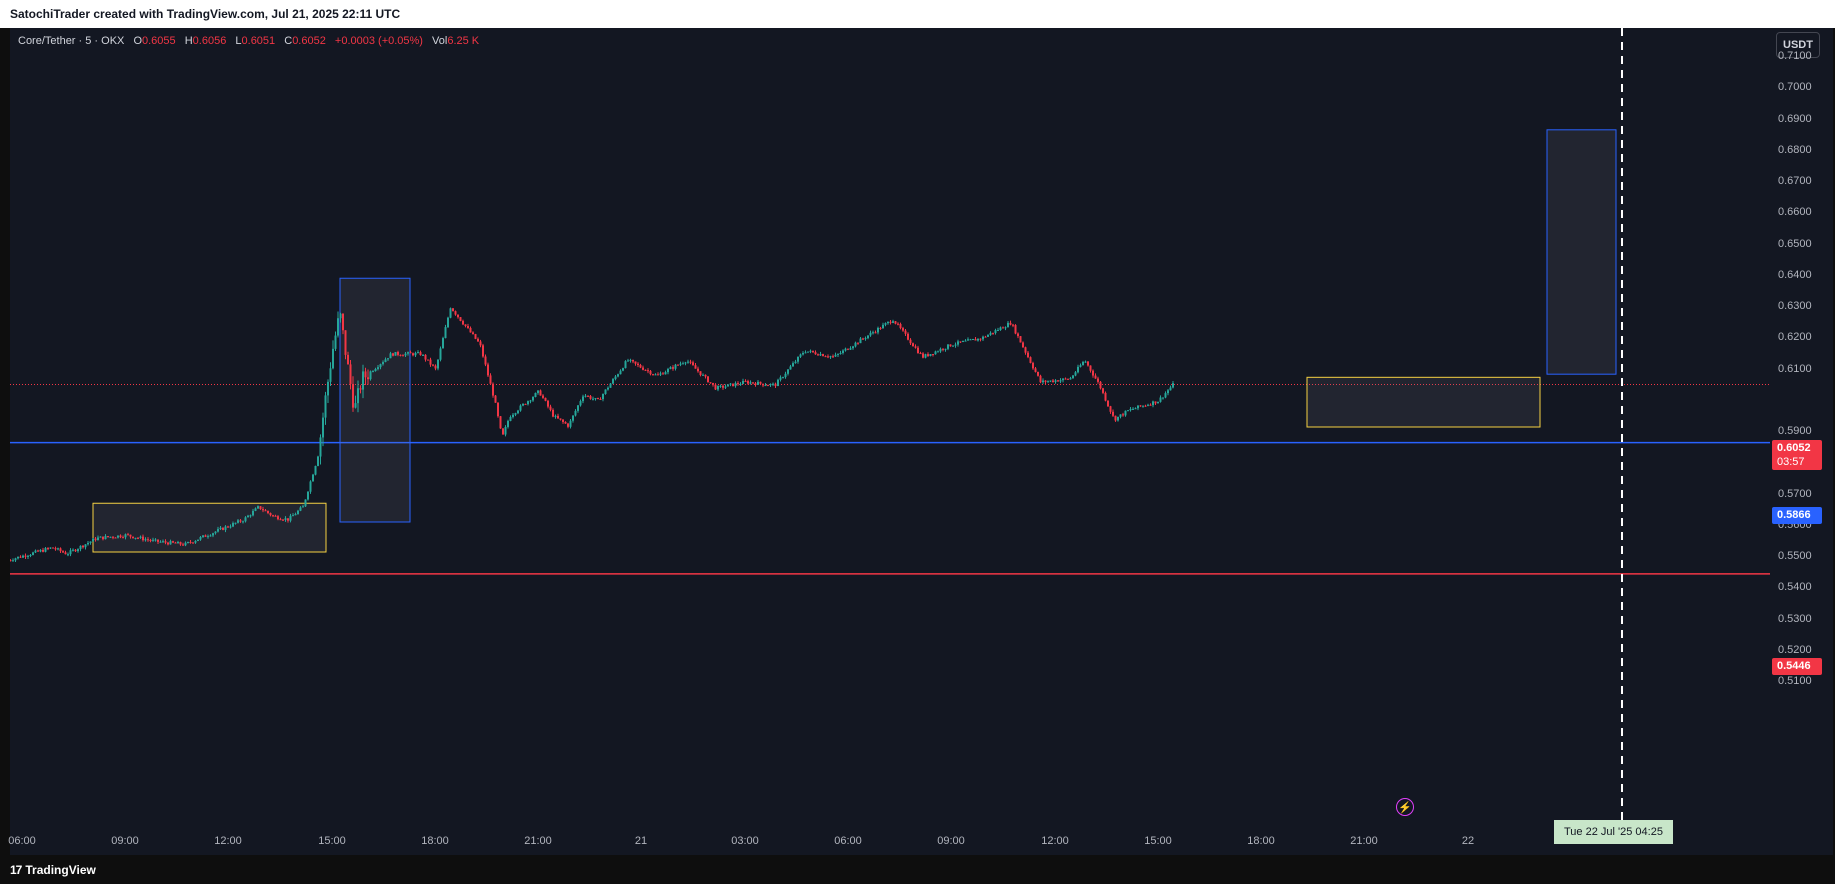  I want to click on close-key: C, so click(288, 41).